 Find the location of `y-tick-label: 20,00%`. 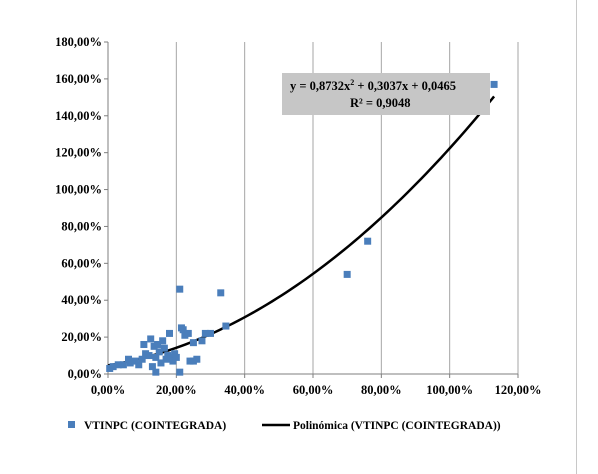

y-tick-label: 20,00% is located at coordinates (81, 337).